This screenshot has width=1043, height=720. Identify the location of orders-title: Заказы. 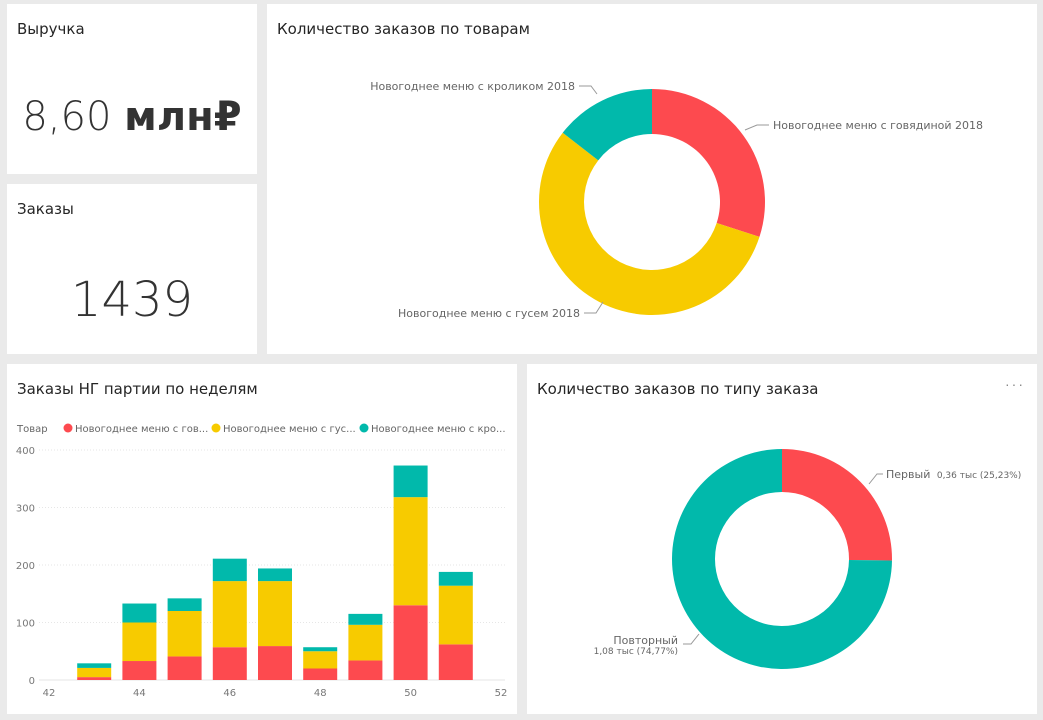
(45, 209).